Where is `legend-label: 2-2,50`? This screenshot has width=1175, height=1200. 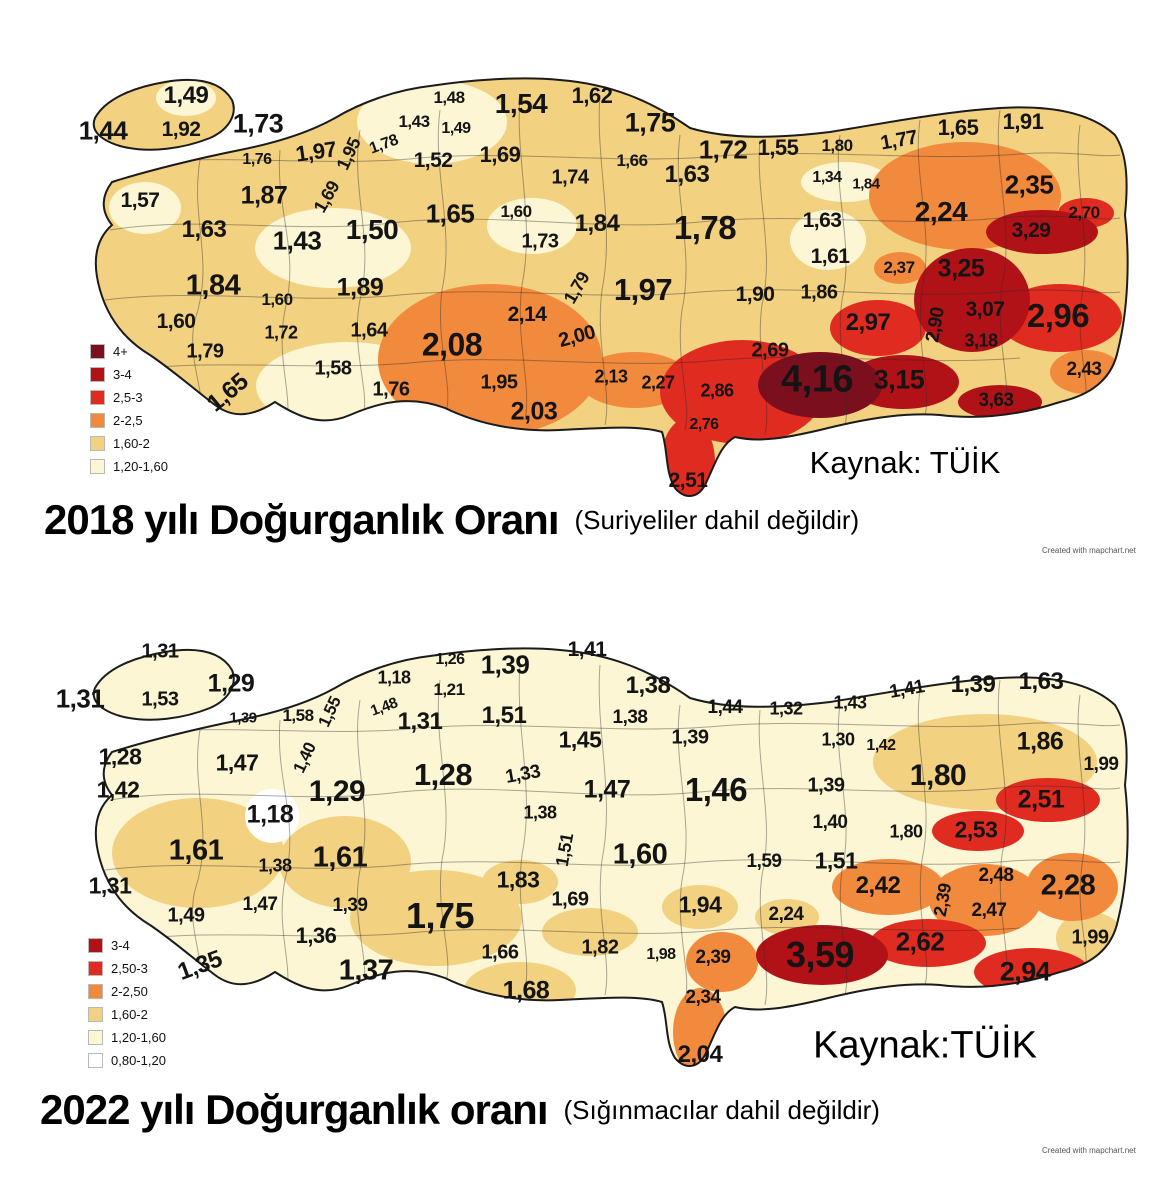
legend-label: 2-2,50 is located at coordinates (129, 991).